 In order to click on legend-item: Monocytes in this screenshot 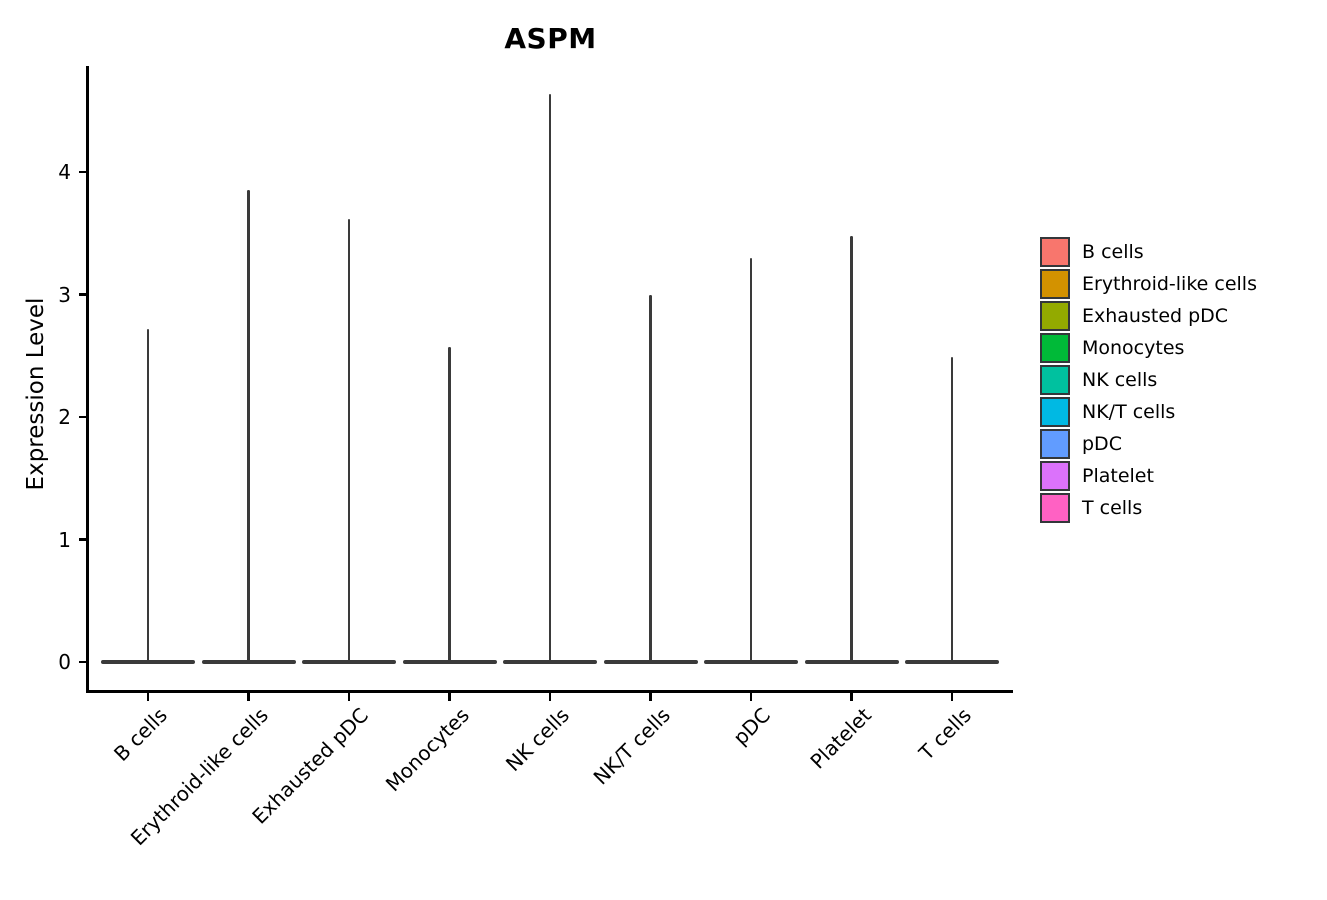, I will do `click(1148, 348)`.